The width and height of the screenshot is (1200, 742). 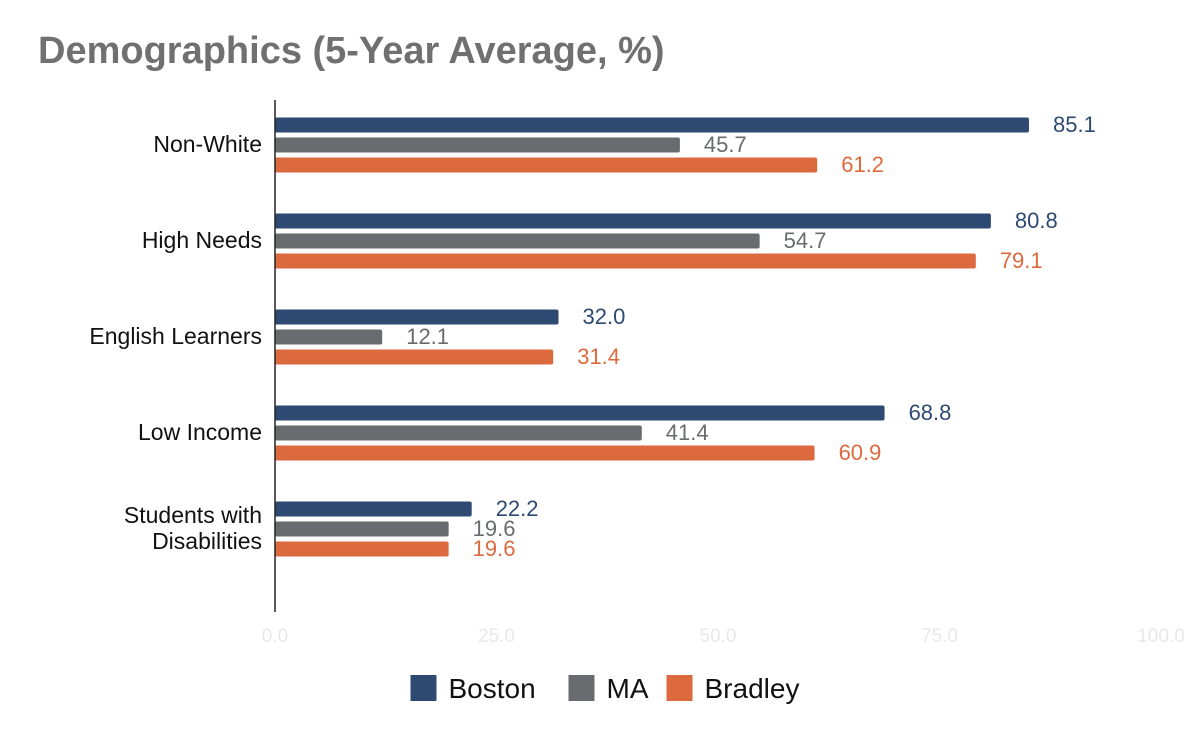 I want to click on data-label-bradley: 31.4, so click(x=598, y=356).